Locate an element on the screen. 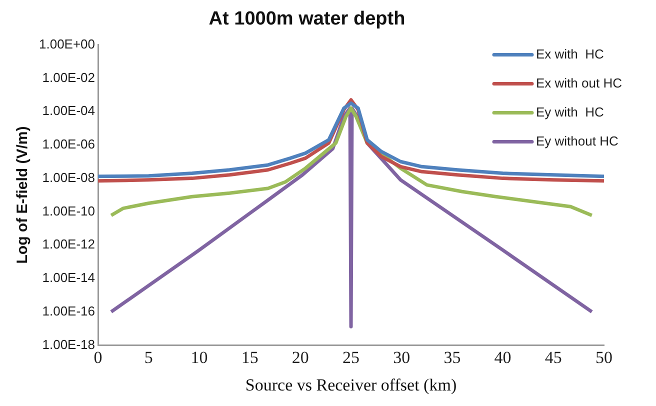  y-tick-label: 1.00E-04 is located at coordinates (69, 110).